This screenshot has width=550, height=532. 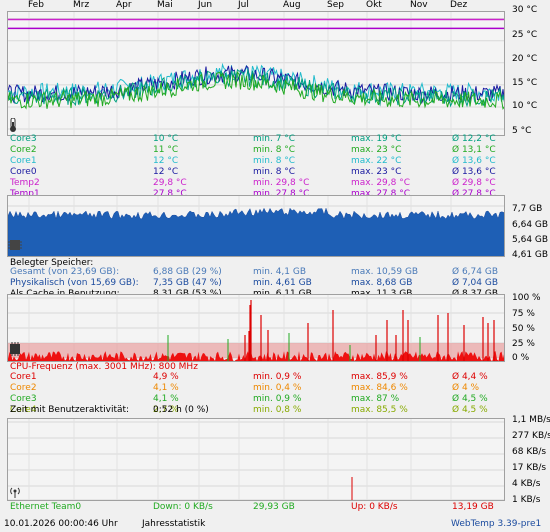 I want to click on version-link: WebTemp 3.39-pre1, so click(x=496, y=524).